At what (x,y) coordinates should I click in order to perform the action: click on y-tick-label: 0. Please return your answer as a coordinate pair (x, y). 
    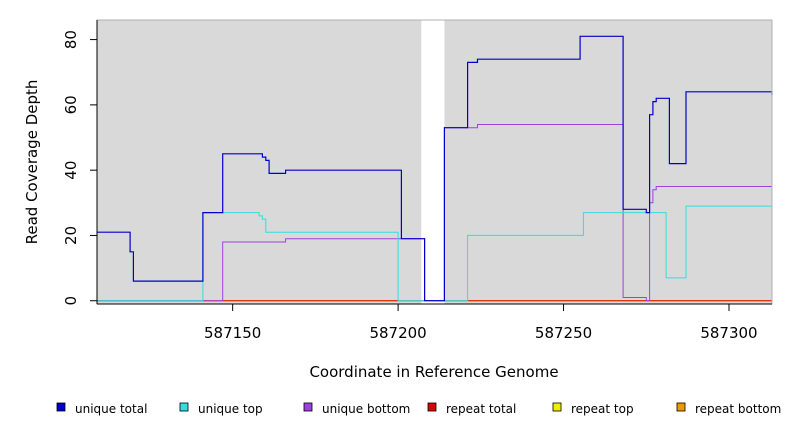
    Looking at the image, I should click on (71, 301).